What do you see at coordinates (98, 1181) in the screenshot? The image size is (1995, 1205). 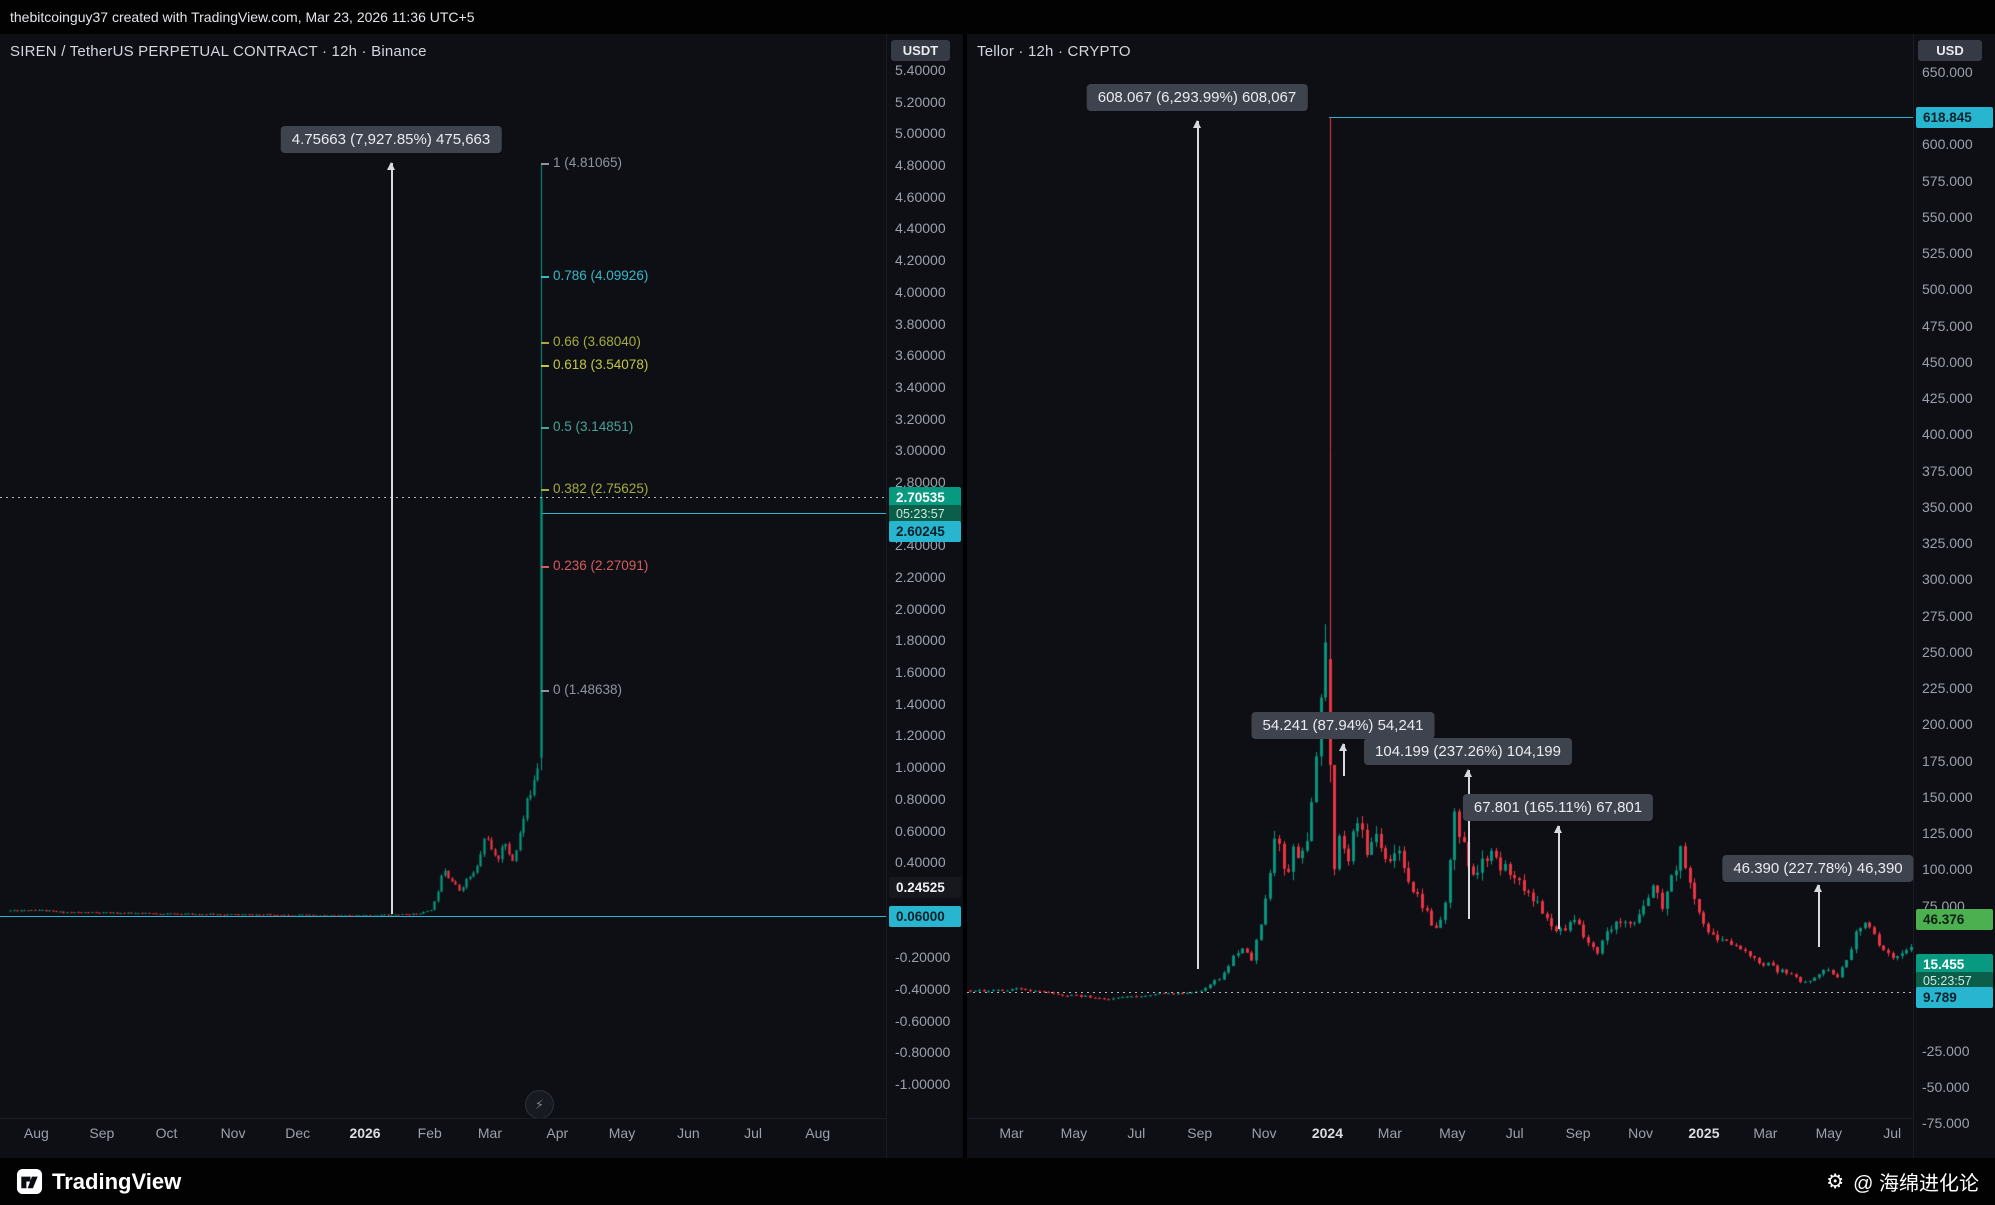 I see `tradingview-logo: TradingView` at bounding box center [98, 1181].